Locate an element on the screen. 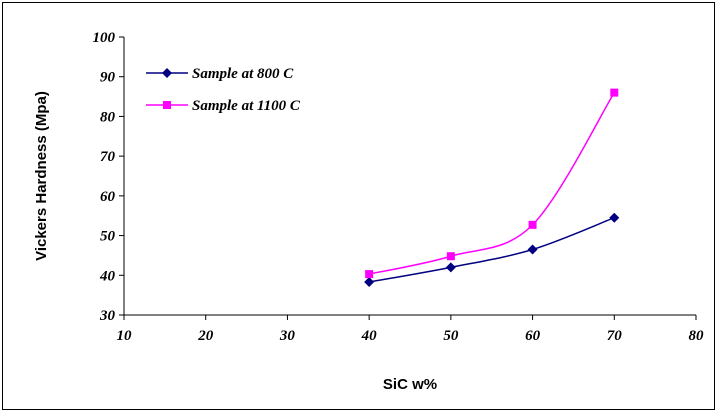 This screenshot has height=414, width=719. legend-label: Sample at 800 C is located at coordinates (243, 74).